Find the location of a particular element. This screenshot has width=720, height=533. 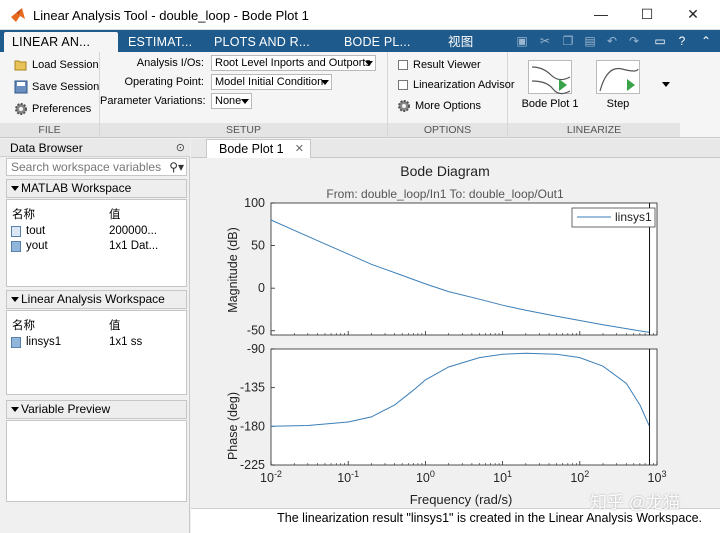

parameter-variations-label: Parameter Variations: is located at coordinates (153, 101).